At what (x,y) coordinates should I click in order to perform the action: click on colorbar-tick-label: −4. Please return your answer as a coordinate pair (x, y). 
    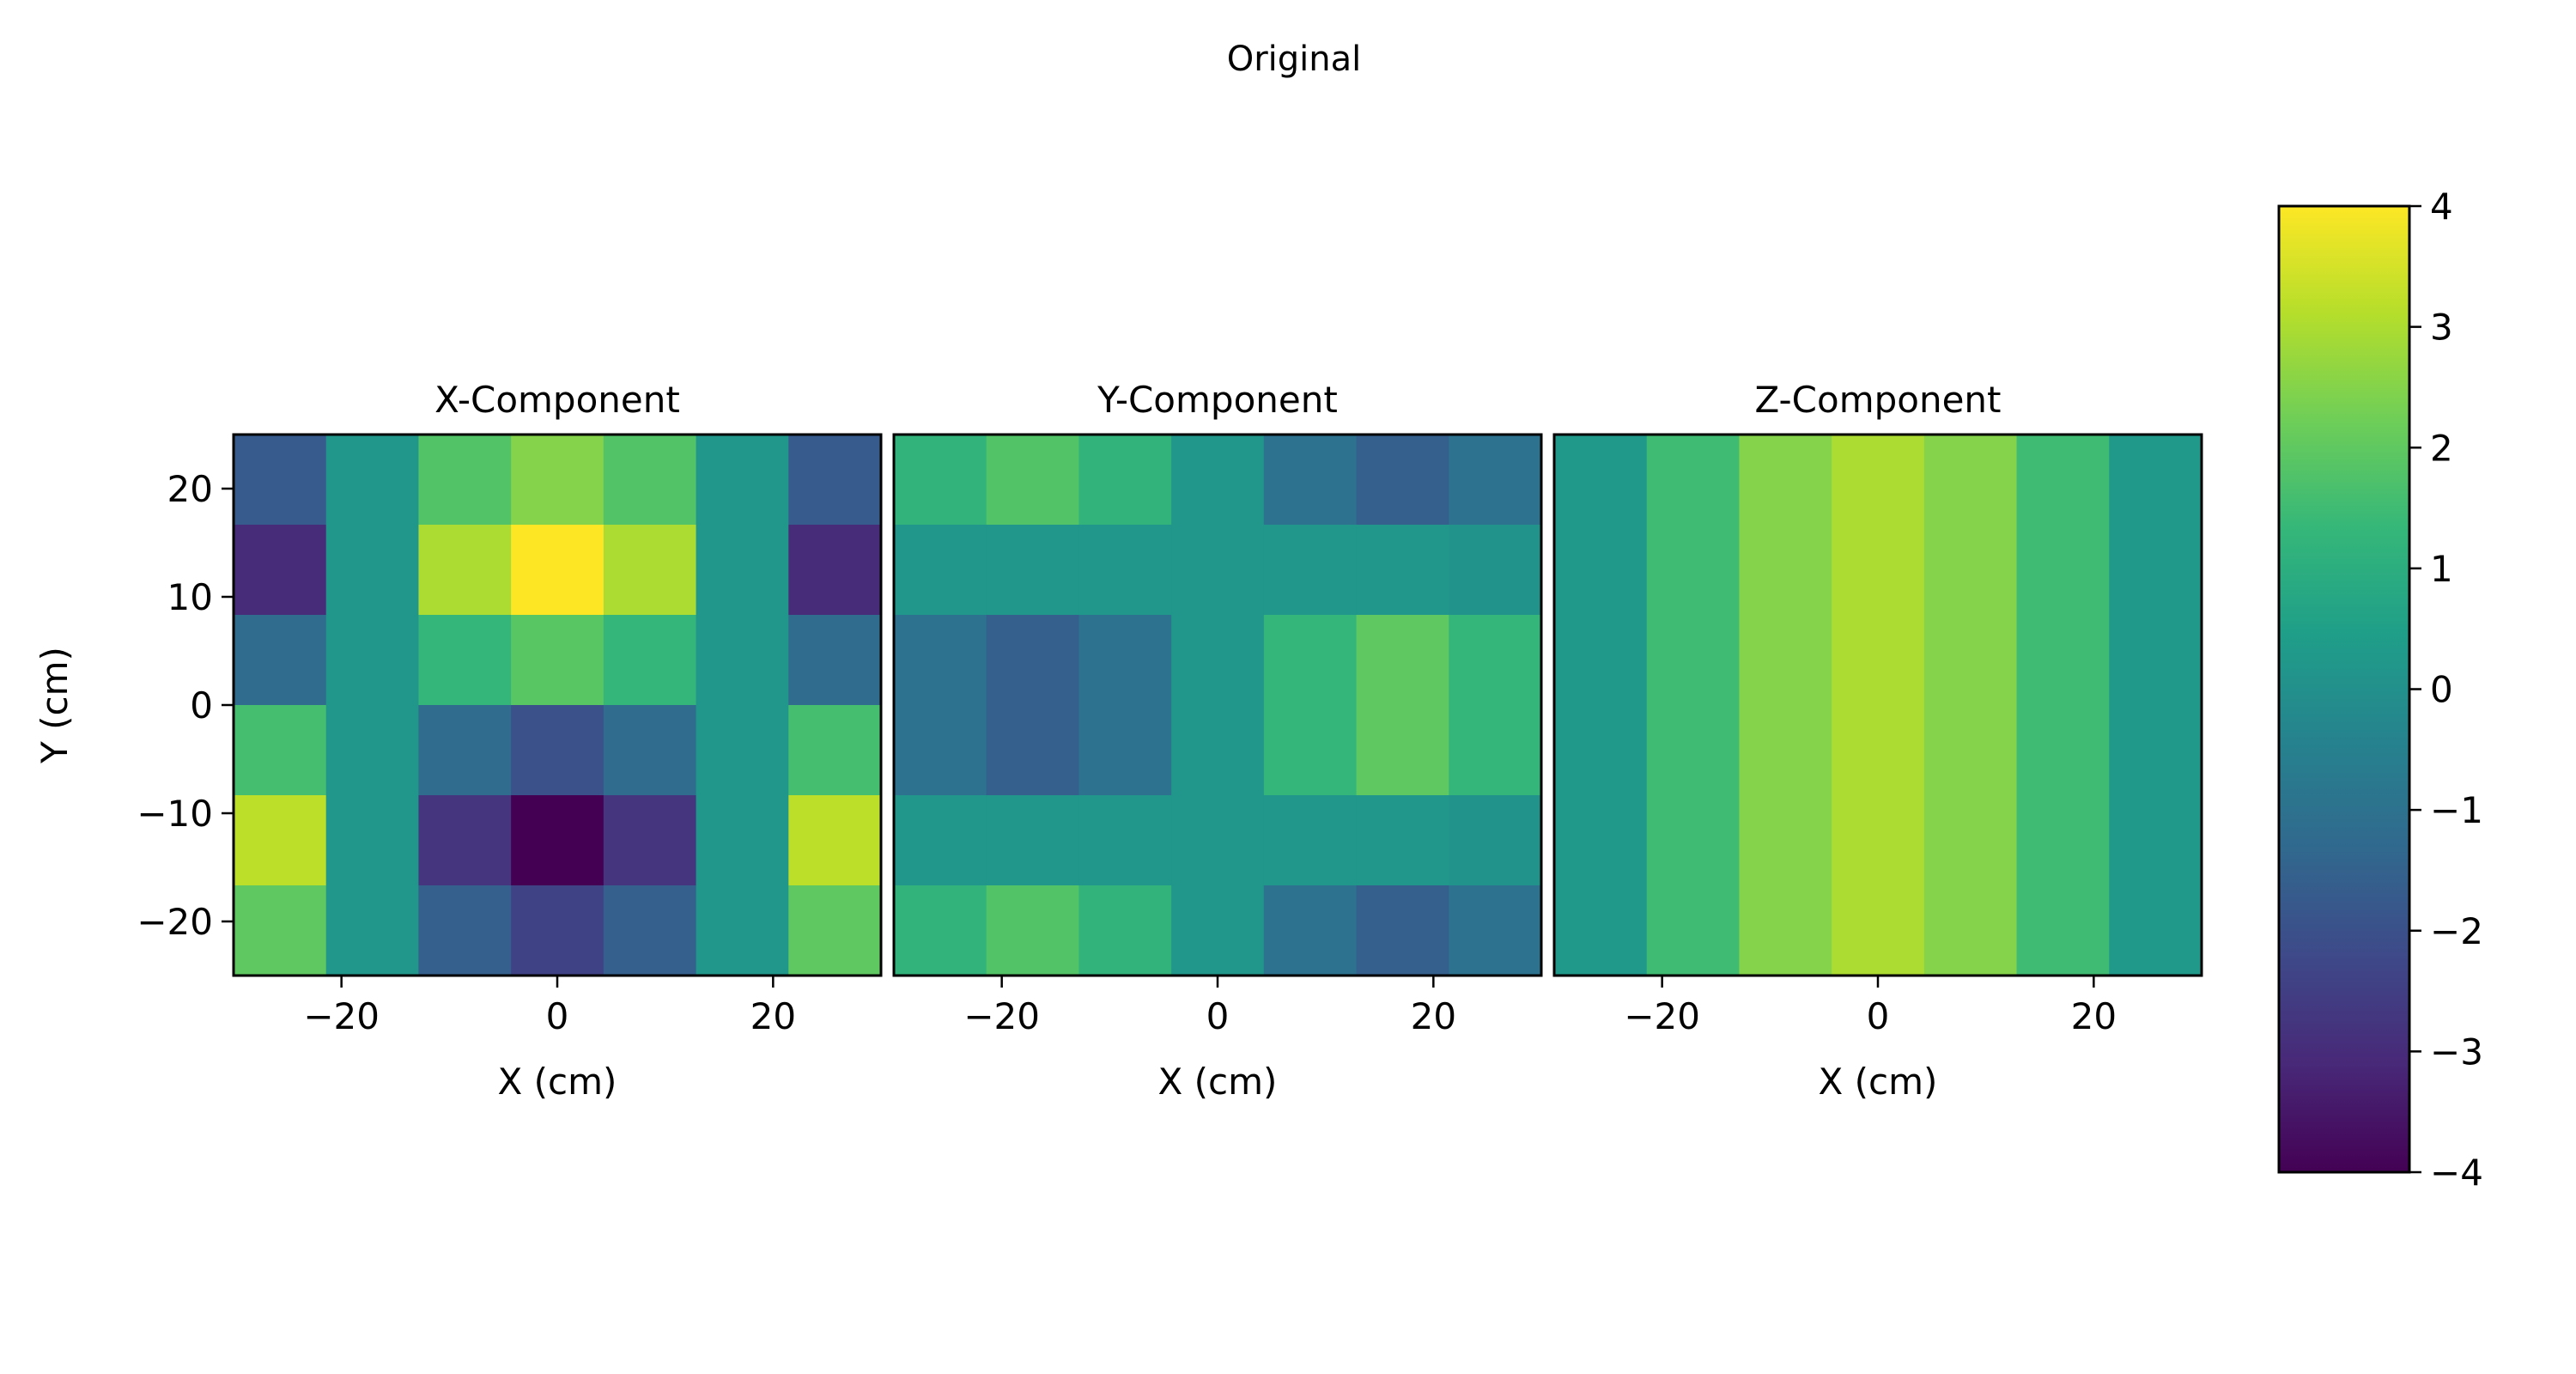
    Looking at the image, I should click on (2456, 1173).